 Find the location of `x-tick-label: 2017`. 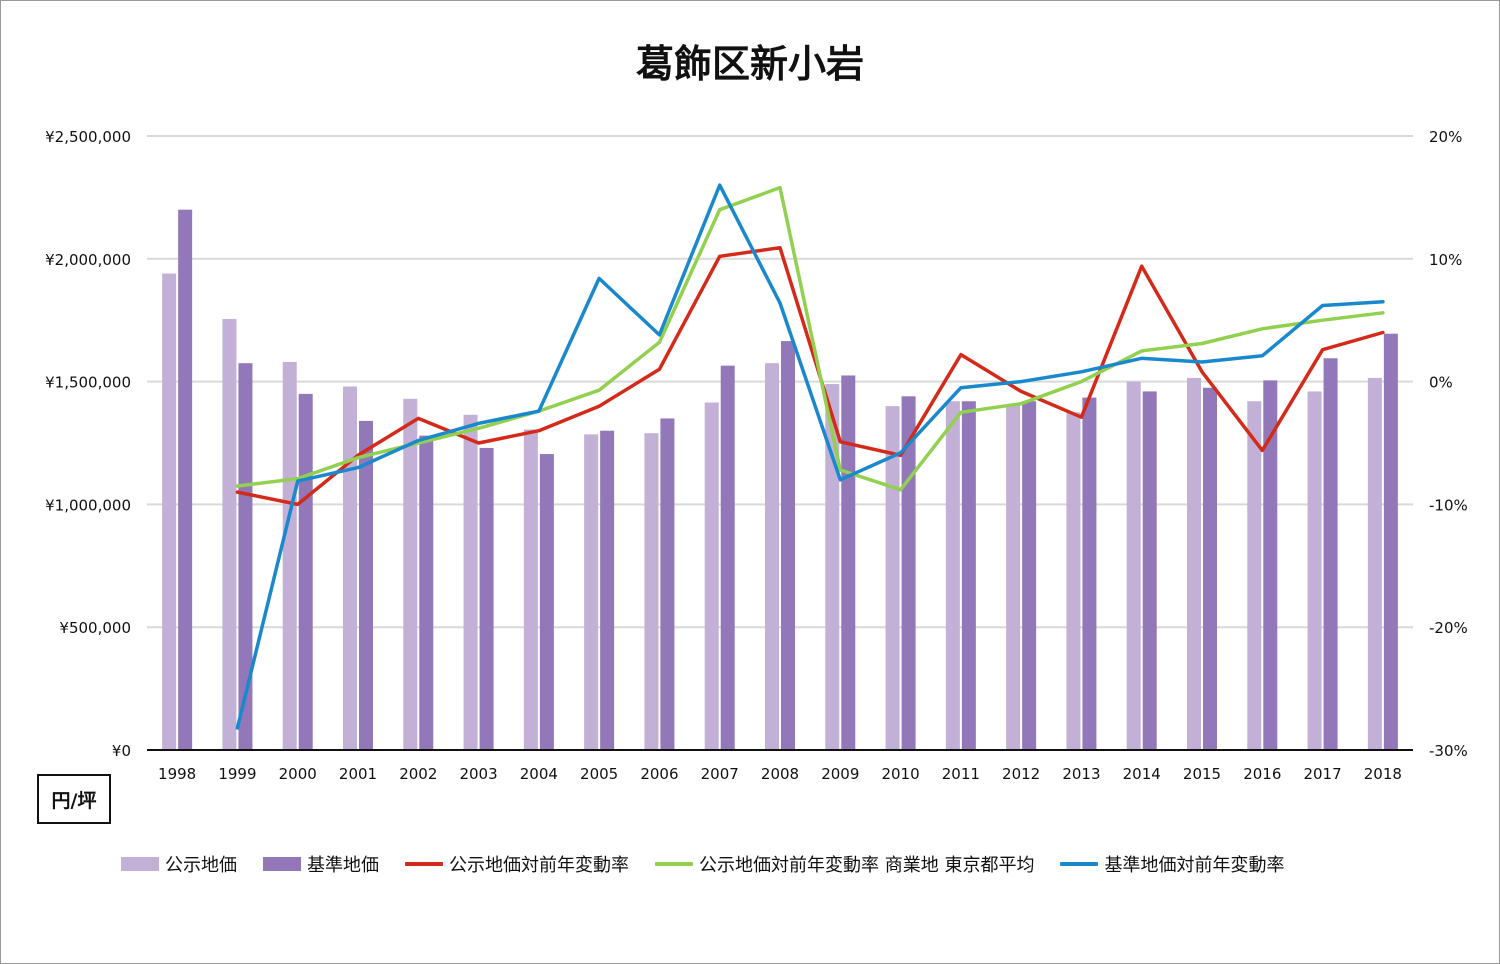

x-tick-label: 2017 is located at coordinates (1322, 774).